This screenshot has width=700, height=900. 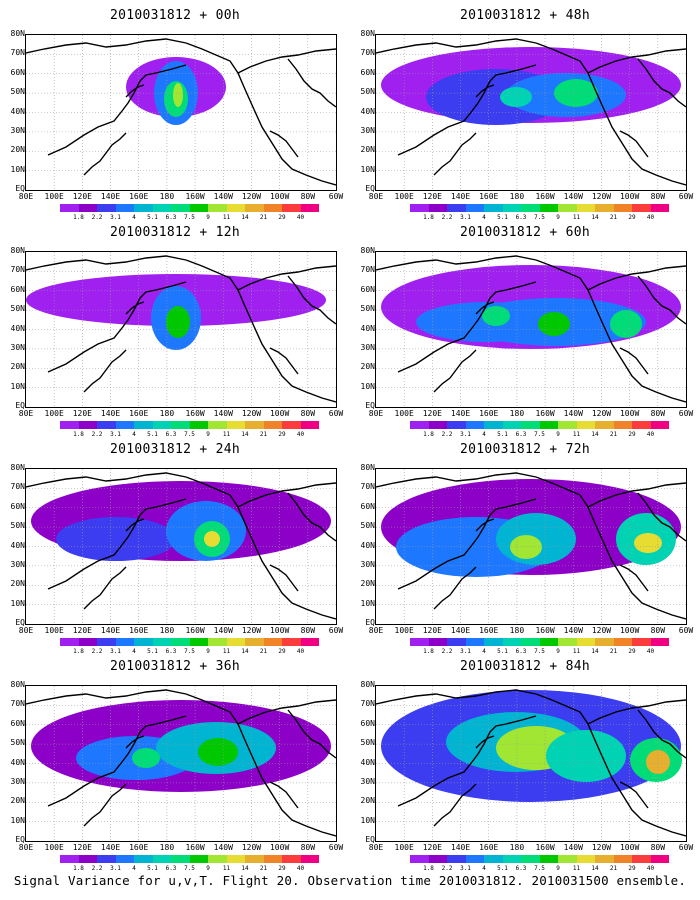 I want to click on longitude-label: 80W, so click(x=658, y=847).